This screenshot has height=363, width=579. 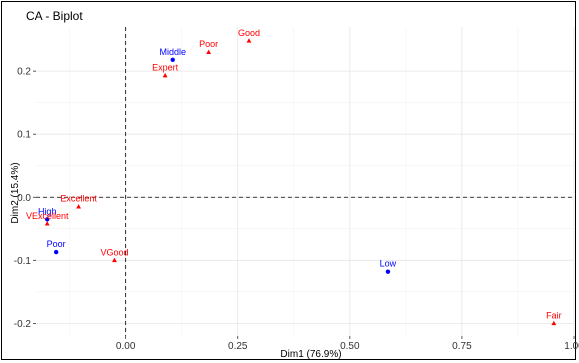 What do you see at coordinates (238, 346) in the screenshot?
I see `x-tick-label: 0.25` at bounding box center [238, 346].